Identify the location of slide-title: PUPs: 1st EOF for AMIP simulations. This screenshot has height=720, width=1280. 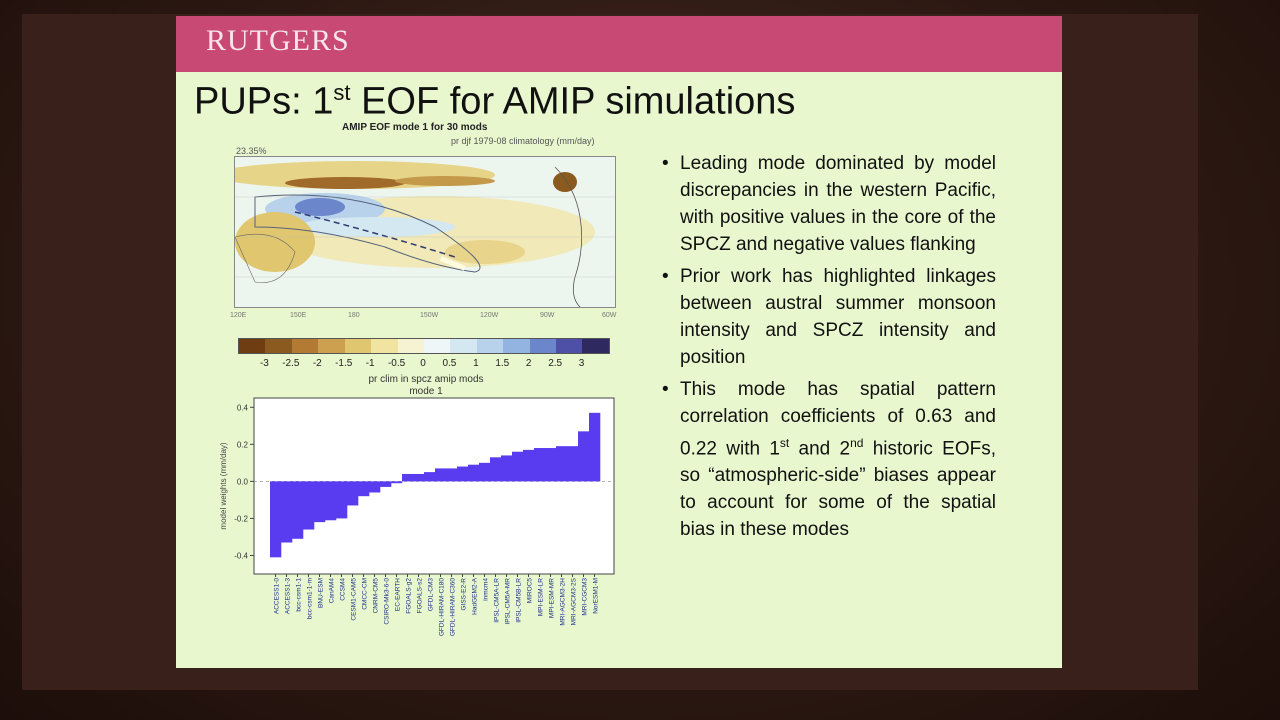
(494, 102).